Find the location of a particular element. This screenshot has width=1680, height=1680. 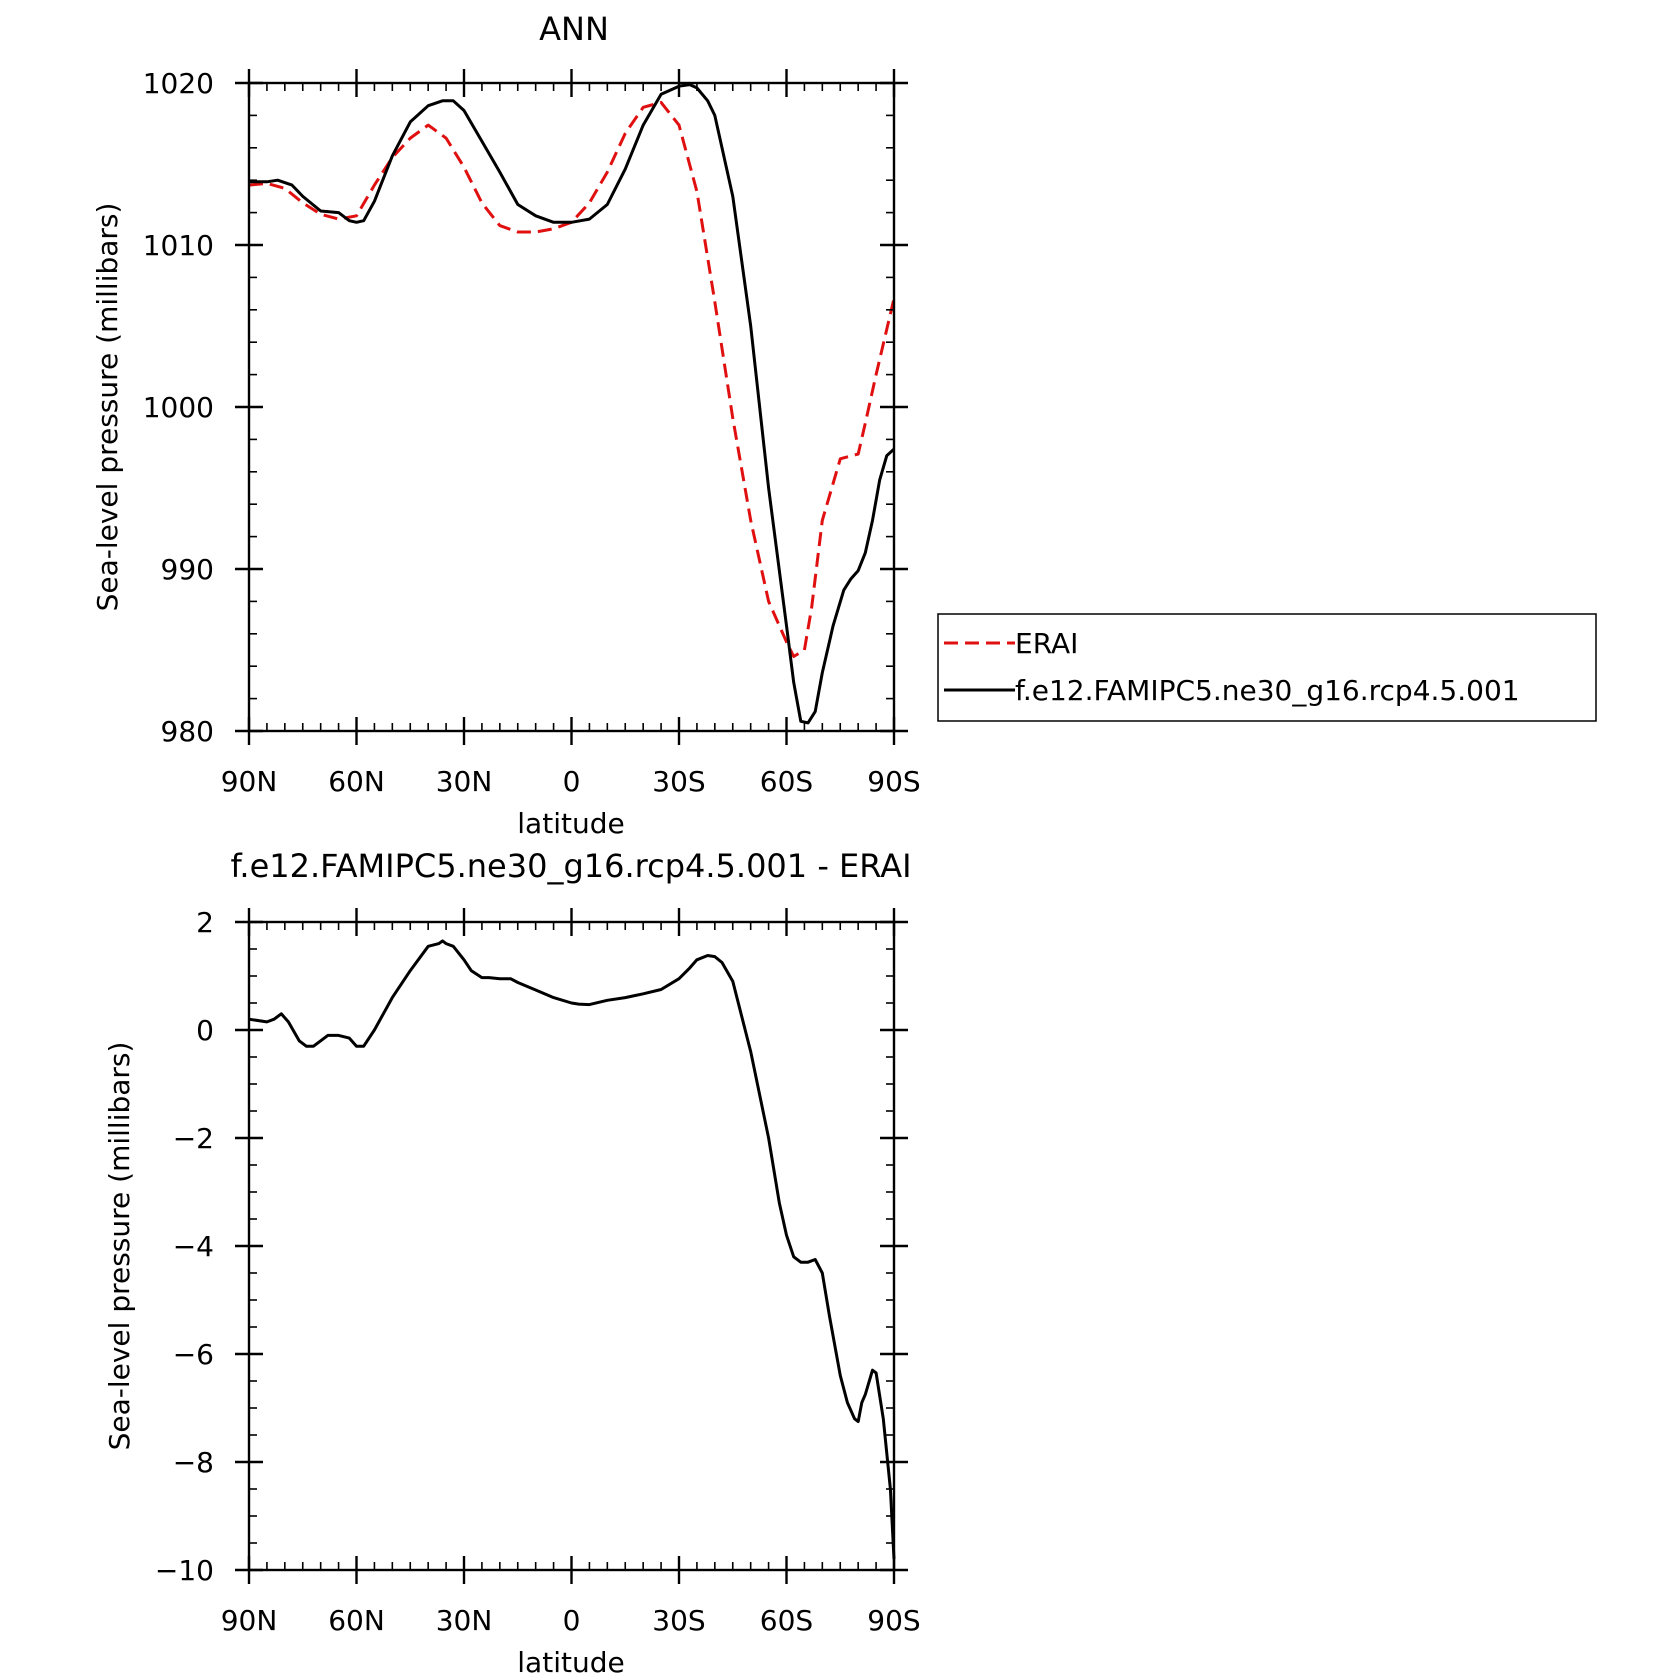

top-ytick-label-990: 990 is located at coordinates (187, 569).